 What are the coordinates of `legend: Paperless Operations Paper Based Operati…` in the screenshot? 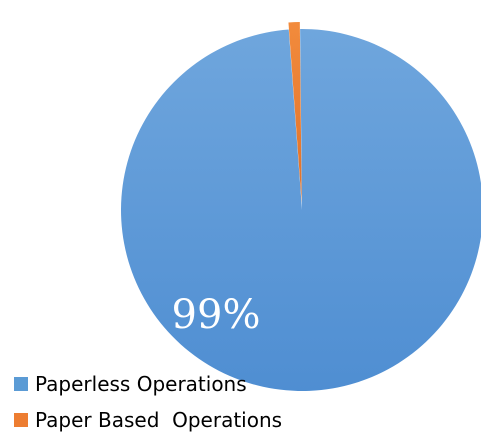 It's located at (148, 402).